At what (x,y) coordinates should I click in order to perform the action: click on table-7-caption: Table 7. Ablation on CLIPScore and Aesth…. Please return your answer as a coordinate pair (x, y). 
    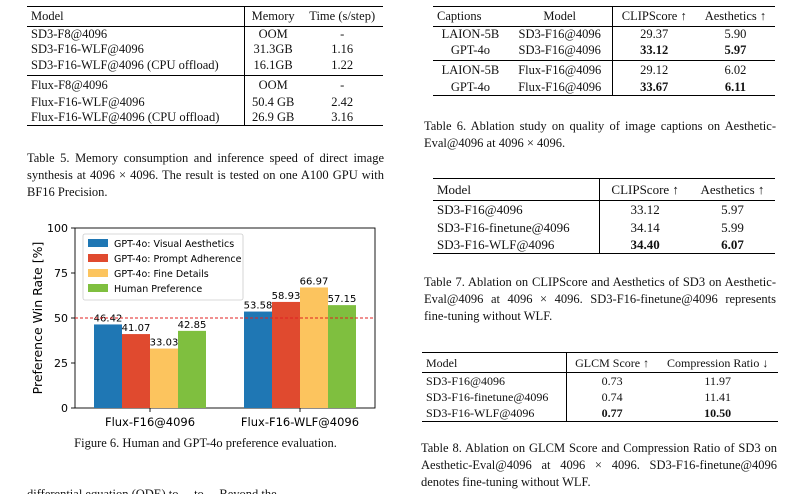
    Looking at the image, I should click on (600, 299).